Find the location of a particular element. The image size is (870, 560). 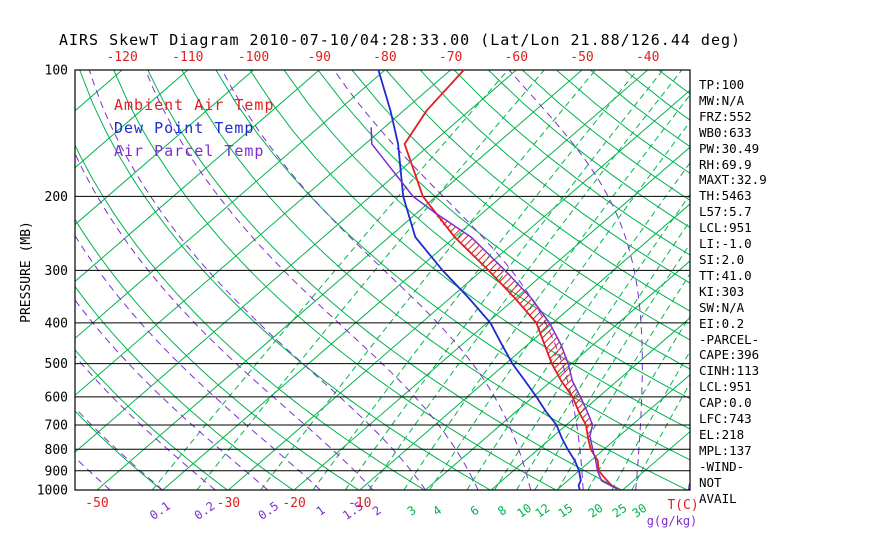

pressure-axis-label: PRESSURE (MB) is located at coordinates (26, 272).